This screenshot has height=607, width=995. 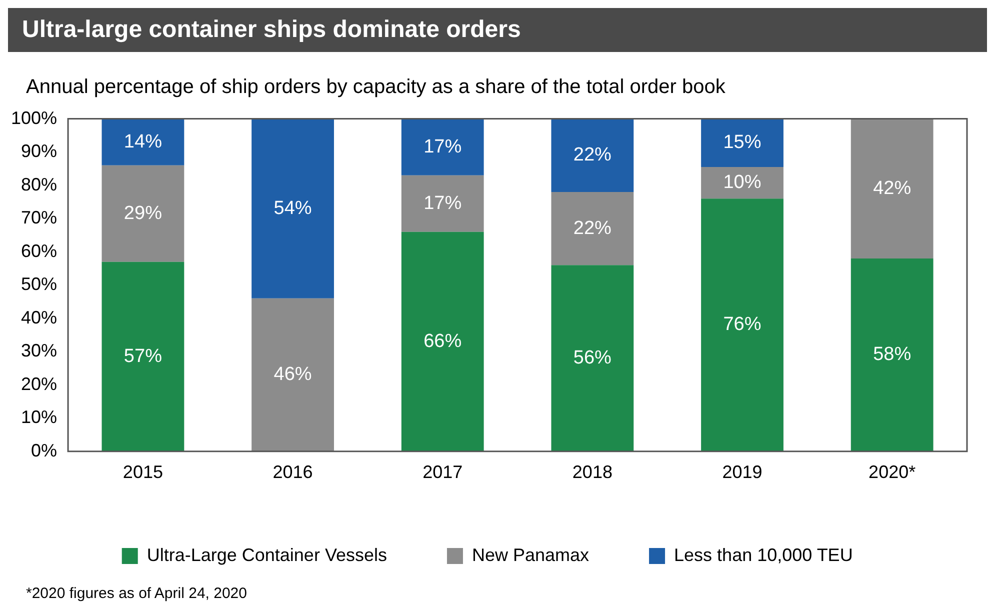 I want to click on y-tick-label: 80%, so click(x=39, y=184).